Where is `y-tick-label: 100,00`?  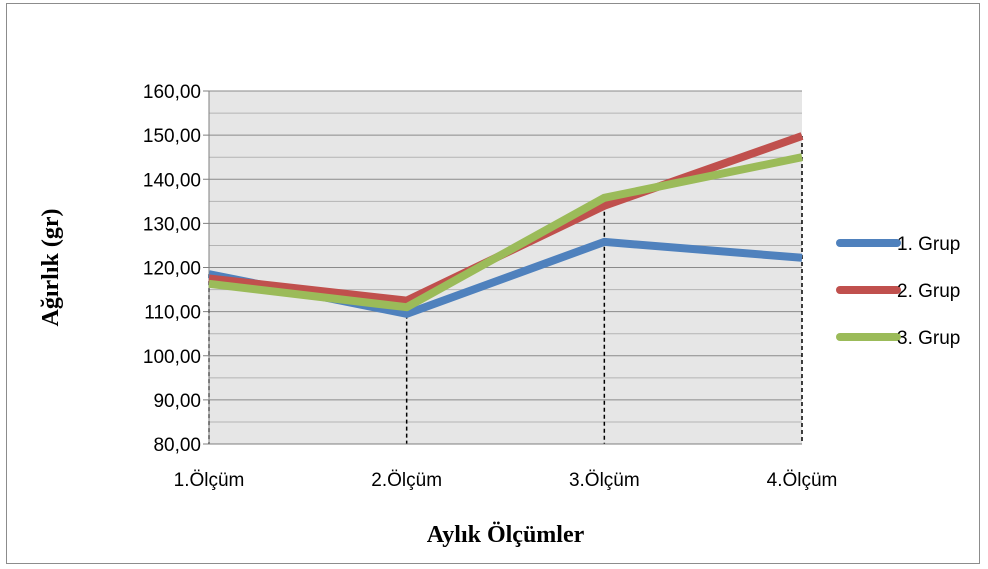
y-tick-label: 100,00 is located at coordinates (172, 357).